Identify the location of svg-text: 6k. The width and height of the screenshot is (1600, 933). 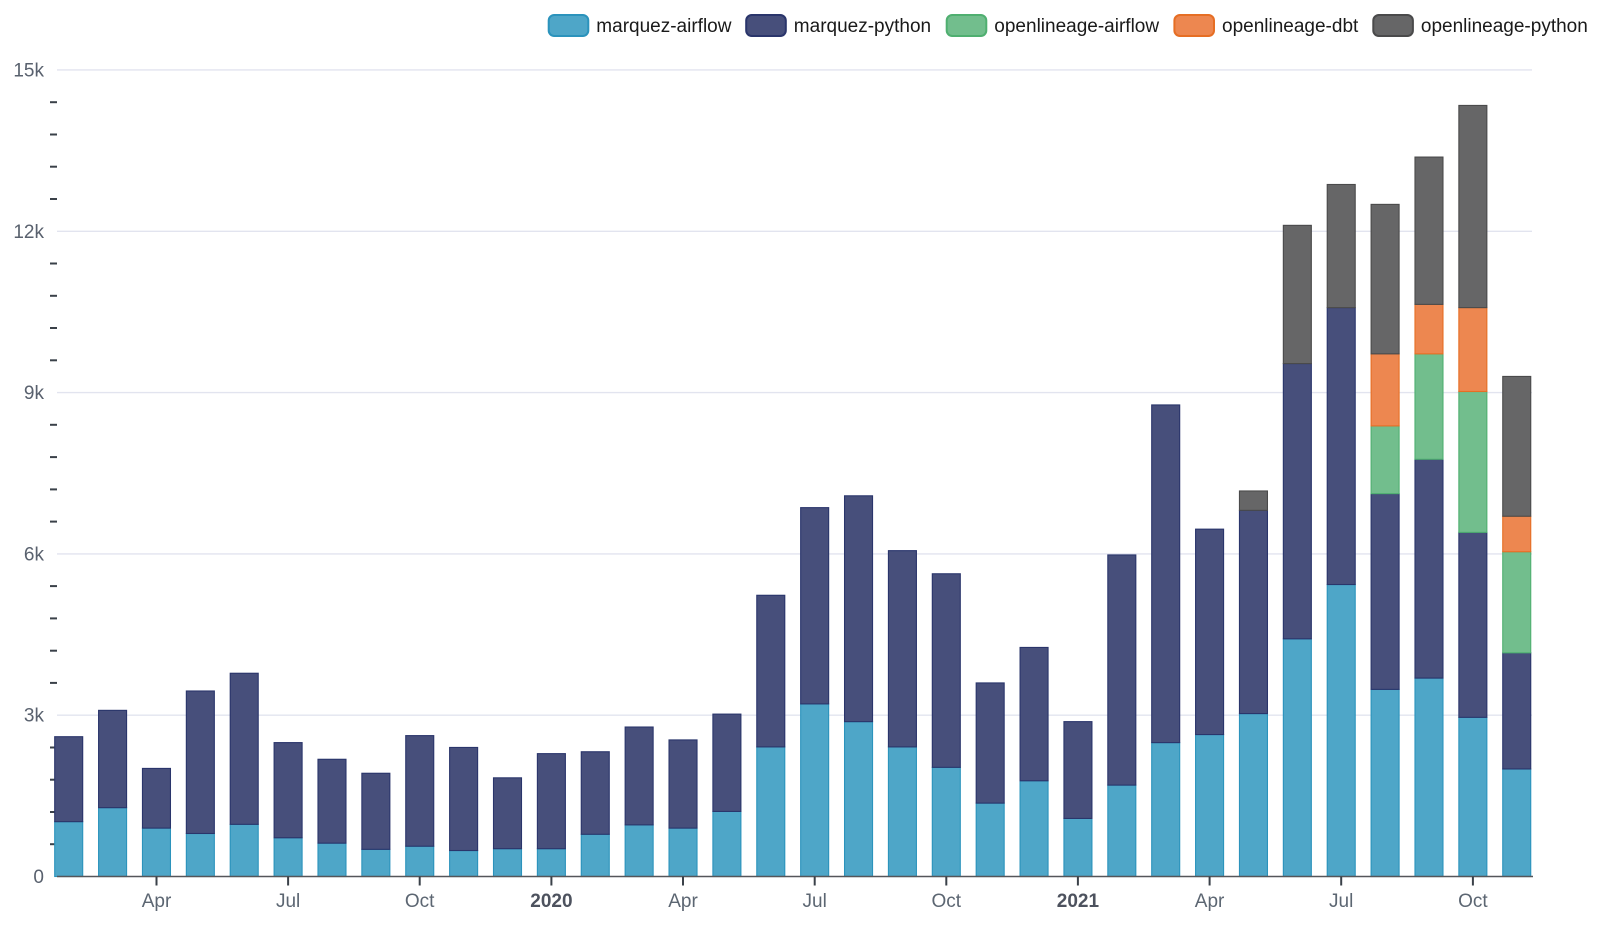
(34, 554).